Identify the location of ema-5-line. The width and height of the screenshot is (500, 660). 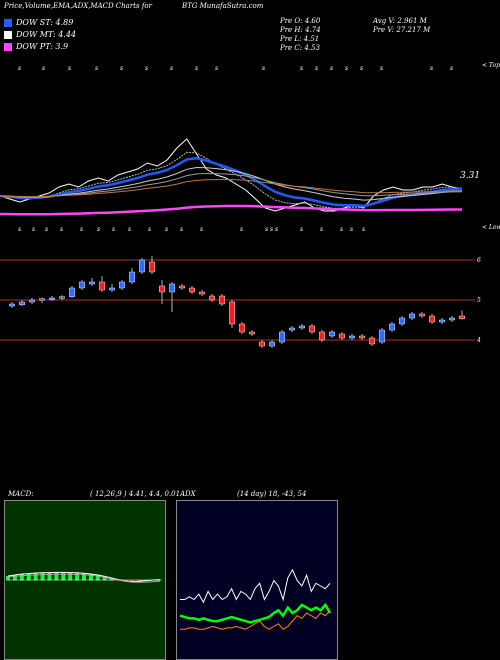
(231, 180).